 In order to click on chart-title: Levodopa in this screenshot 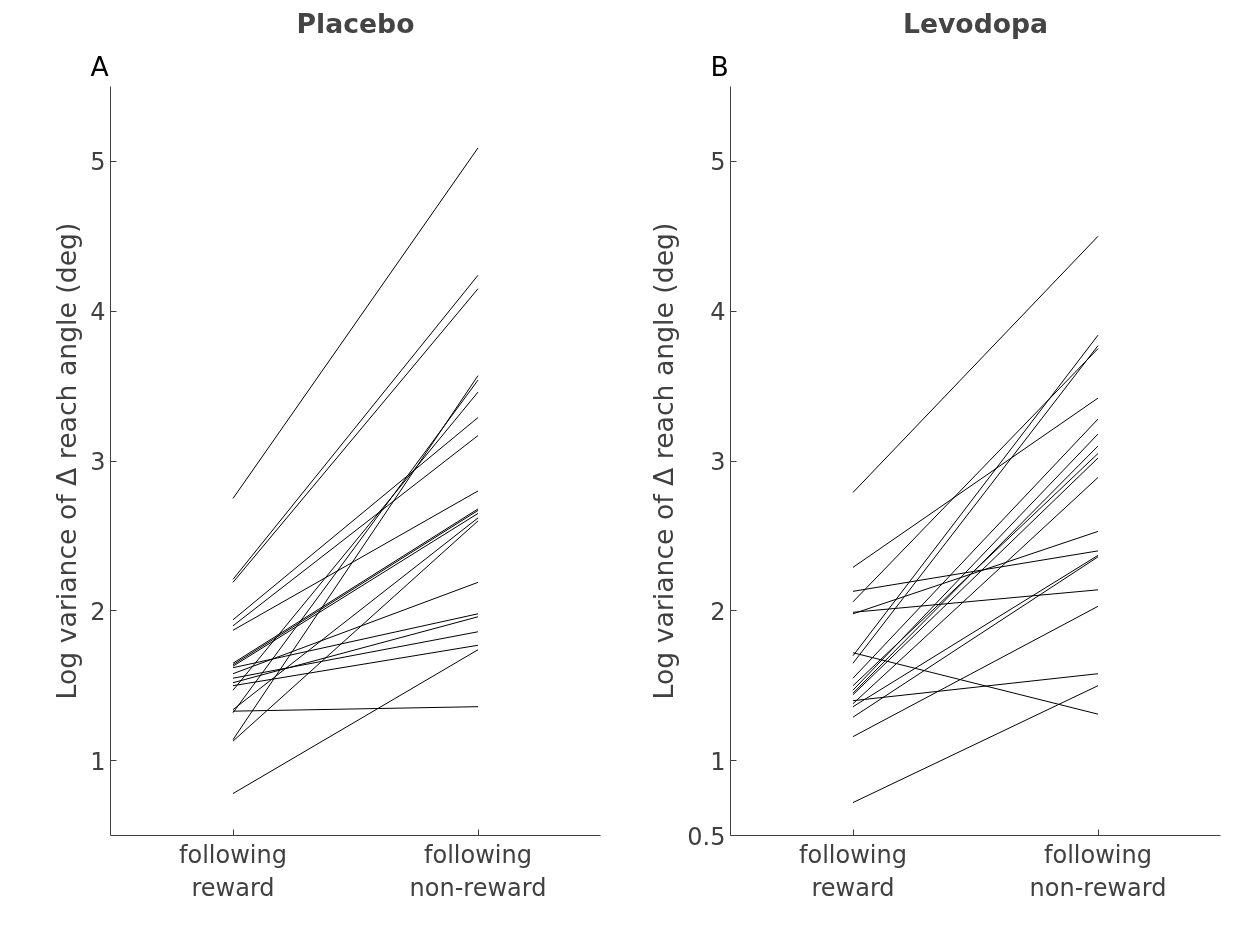, I will do `click(975, 23)`.